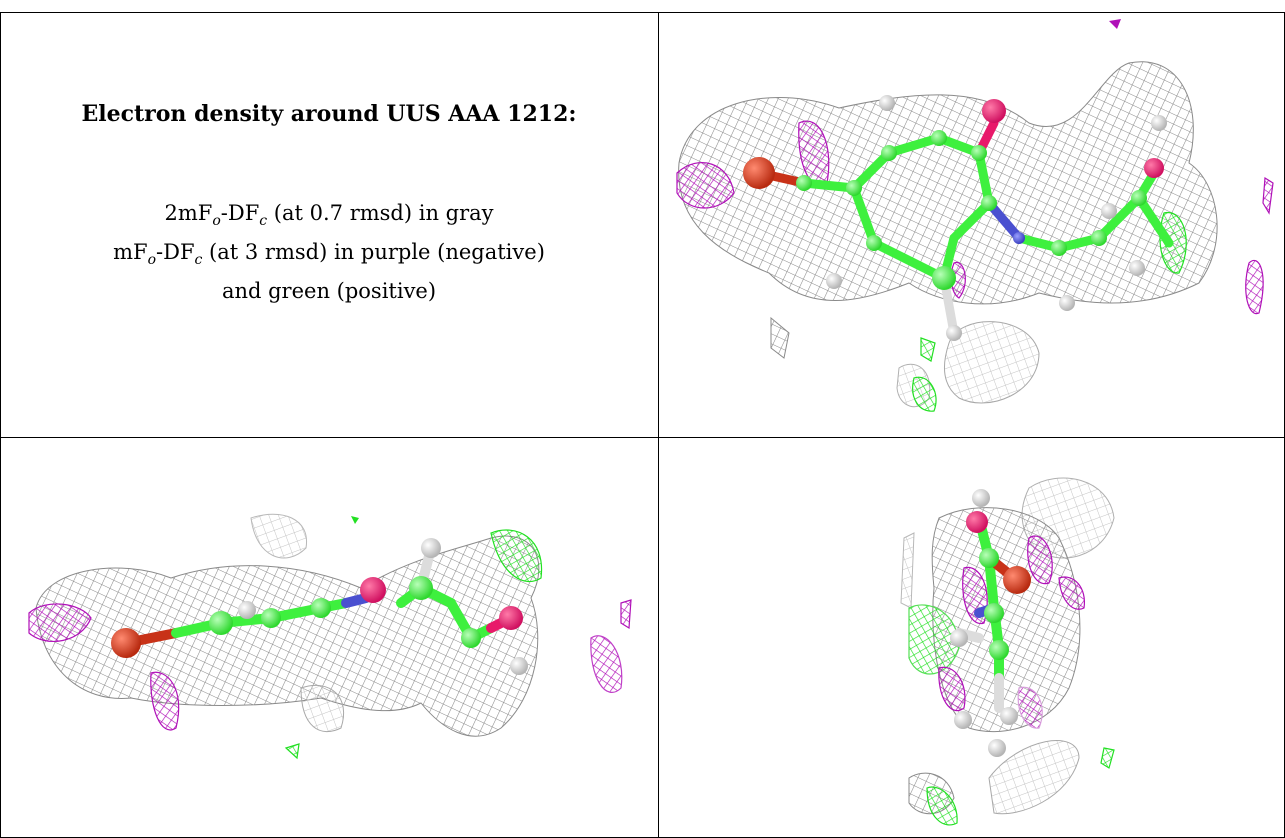 This screenshot has height=838, width=1285. What do you see at coordinates (329, 215) in the screenshot?
I see `legend-line-2fofc: 2mFo-DFc (at 0.7 rmsd) in gray` at bounding box center [329, 215].